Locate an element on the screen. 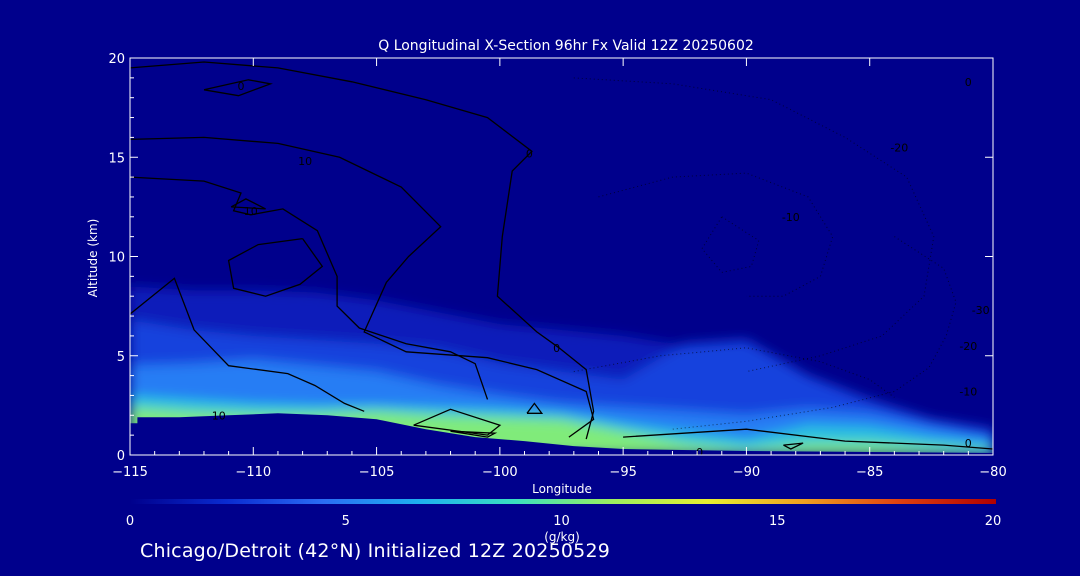  y-tick-label: 10 is located at coordinates (116, 258).